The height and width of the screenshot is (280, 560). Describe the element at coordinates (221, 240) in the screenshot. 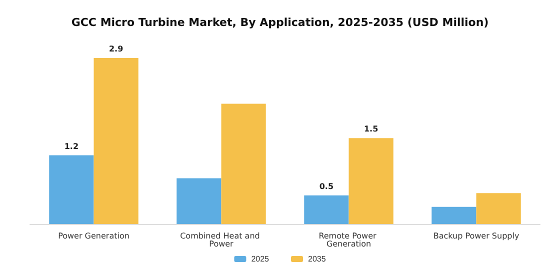

I see `x-tick-label: Combined Heat and Power` at that location.